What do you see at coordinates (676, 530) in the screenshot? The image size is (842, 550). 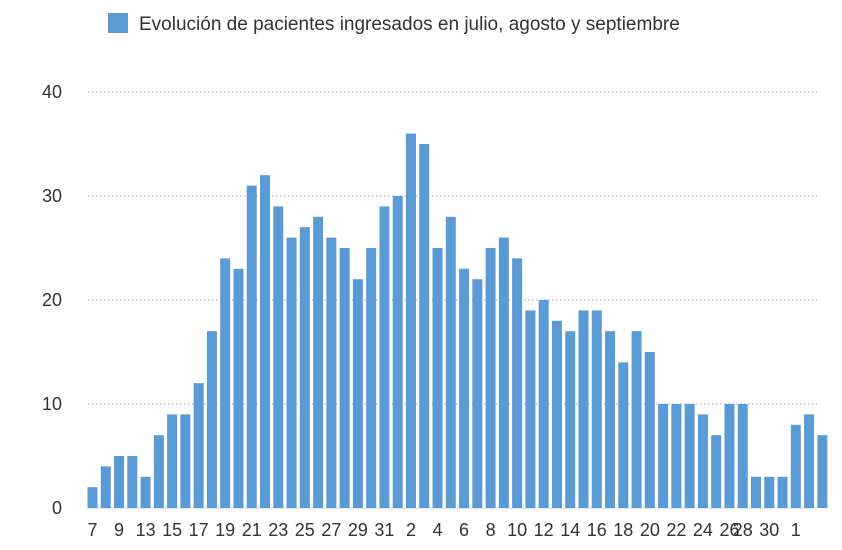 I see `x-tick-label: 22` at bounding box center [676, 530].